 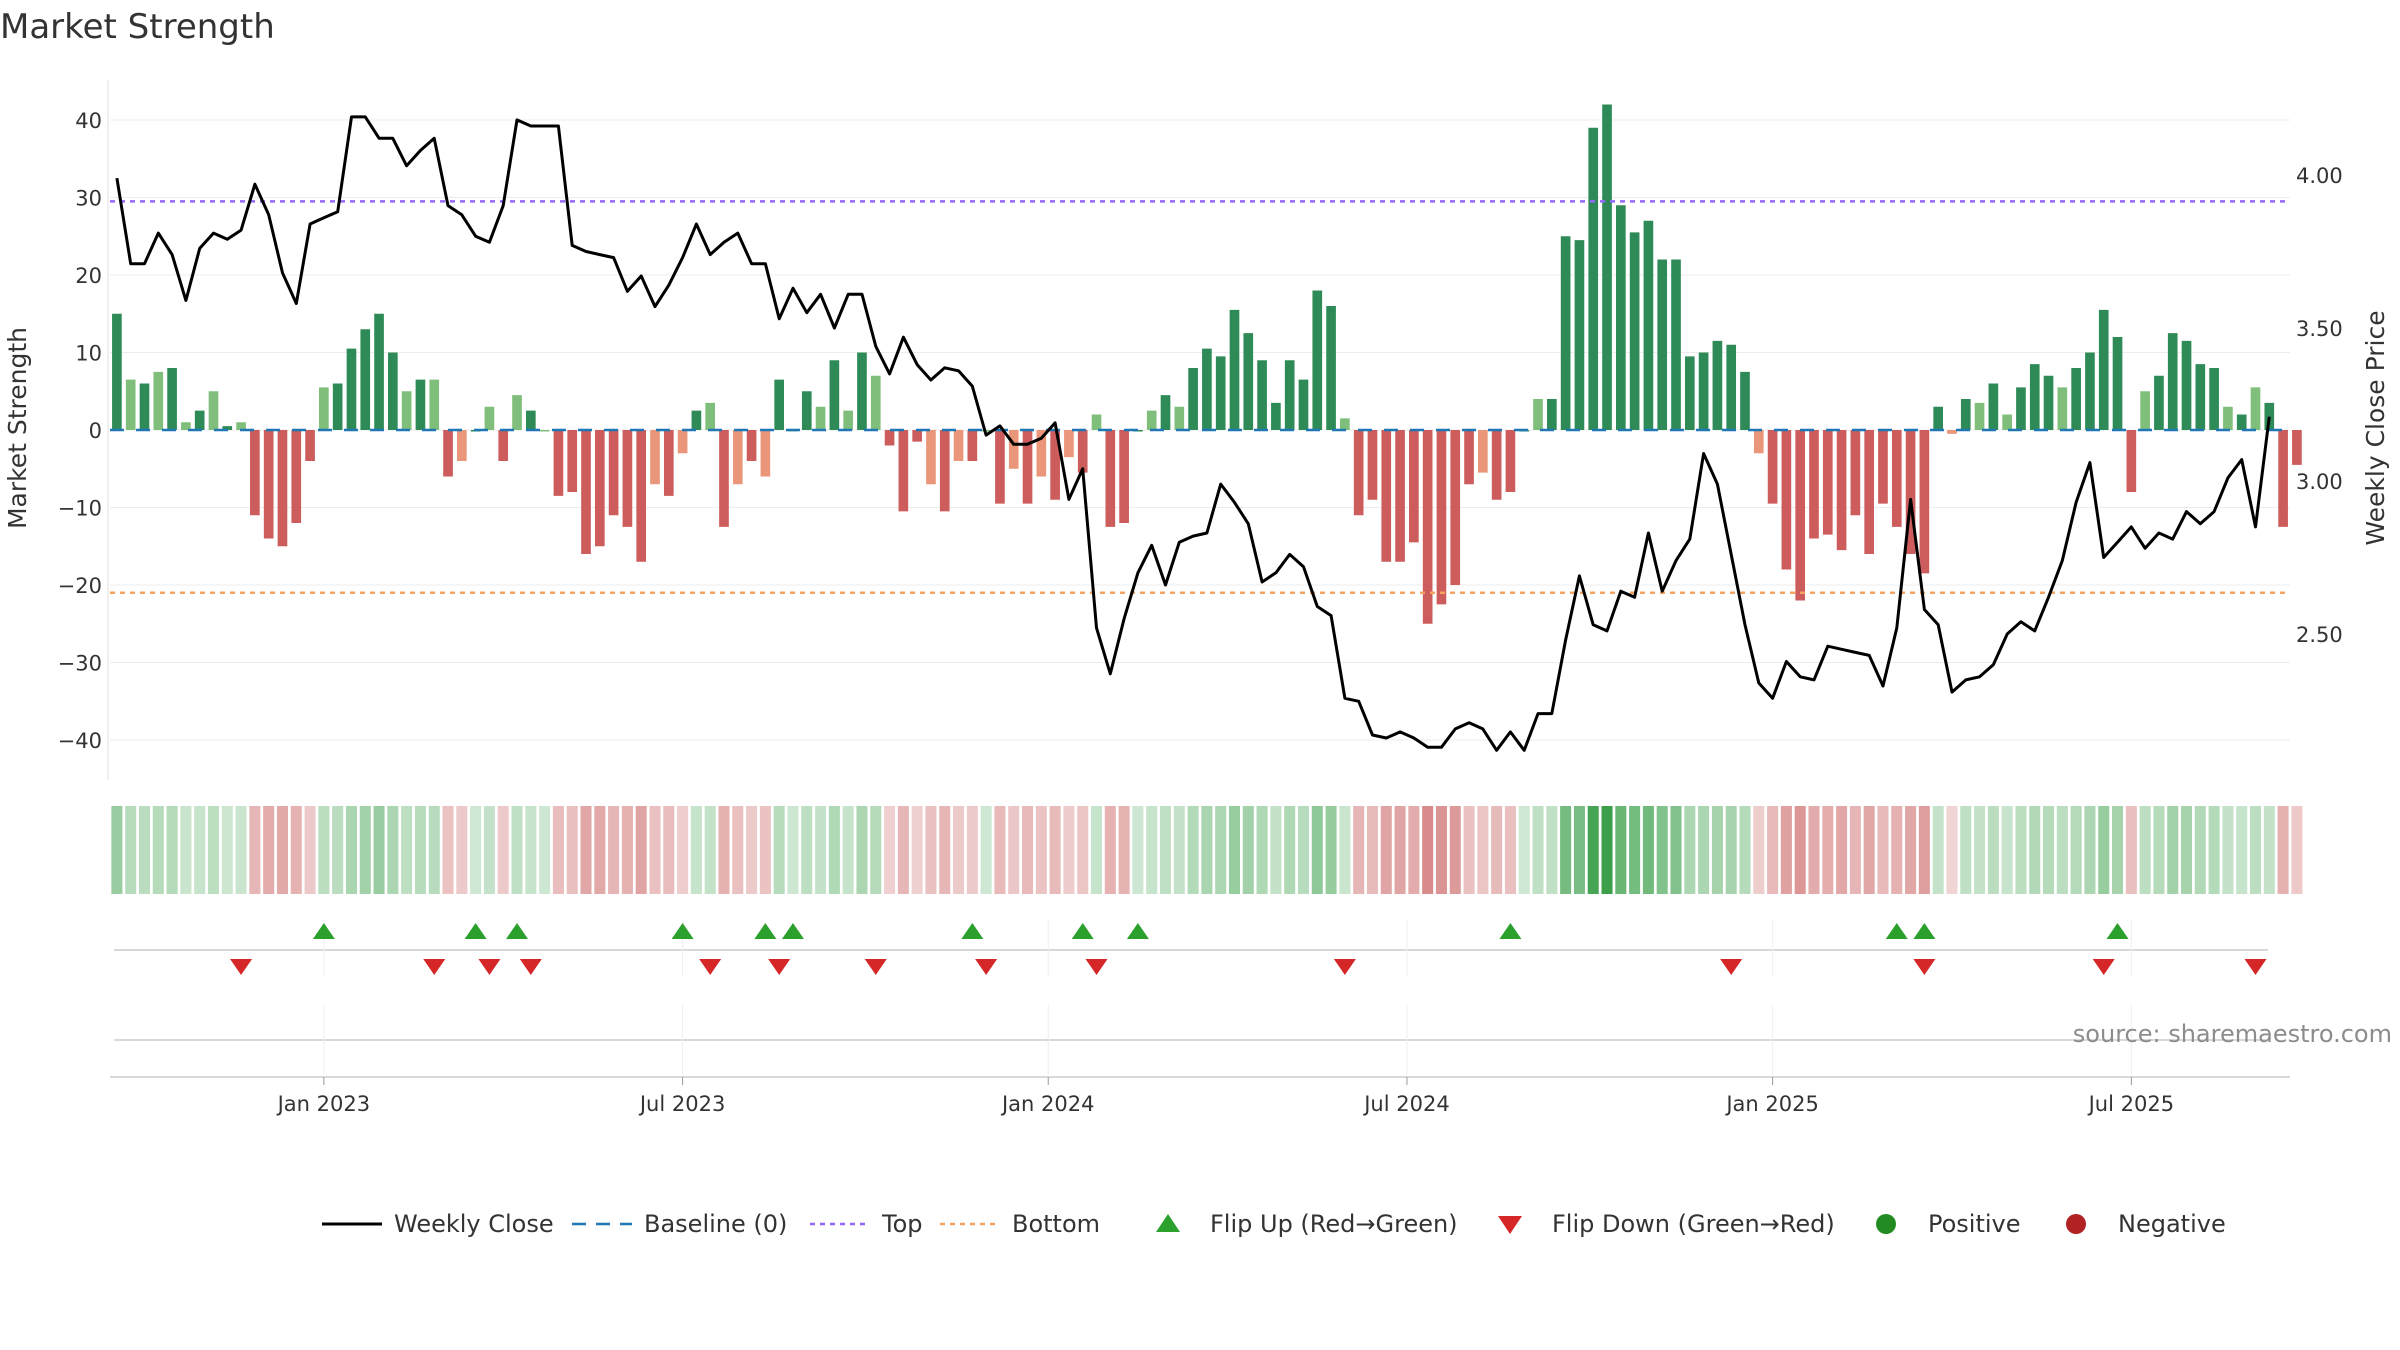 I want to click on x-tick-label: Jul 2025, so click(x=2130, y=1104).